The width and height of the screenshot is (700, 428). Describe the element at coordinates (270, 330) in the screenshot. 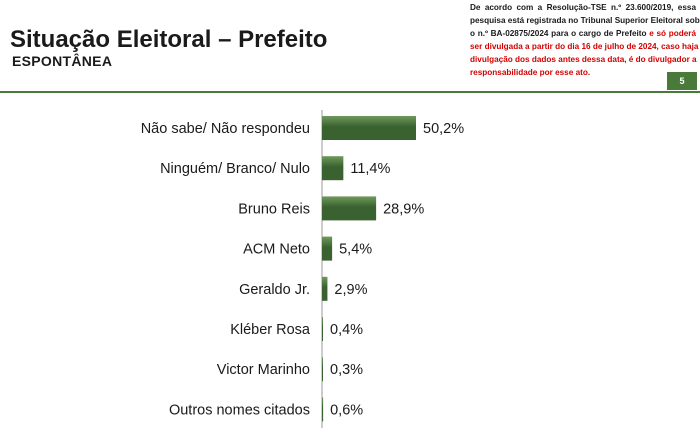

I see `category-label: Kléber Rosa` at that location.